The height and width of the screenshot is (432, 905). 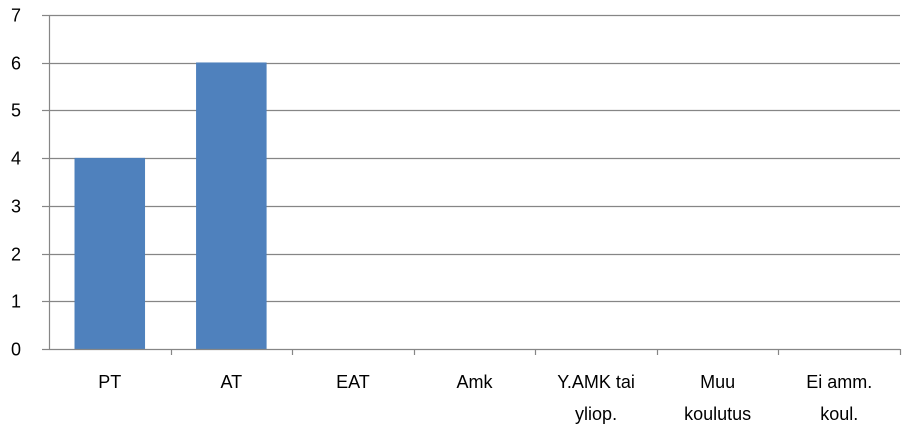 What do you see at coordinates (16, 159) in the screenshot?
I see `y-tick-label: 4` at bounding box center [16, 159].